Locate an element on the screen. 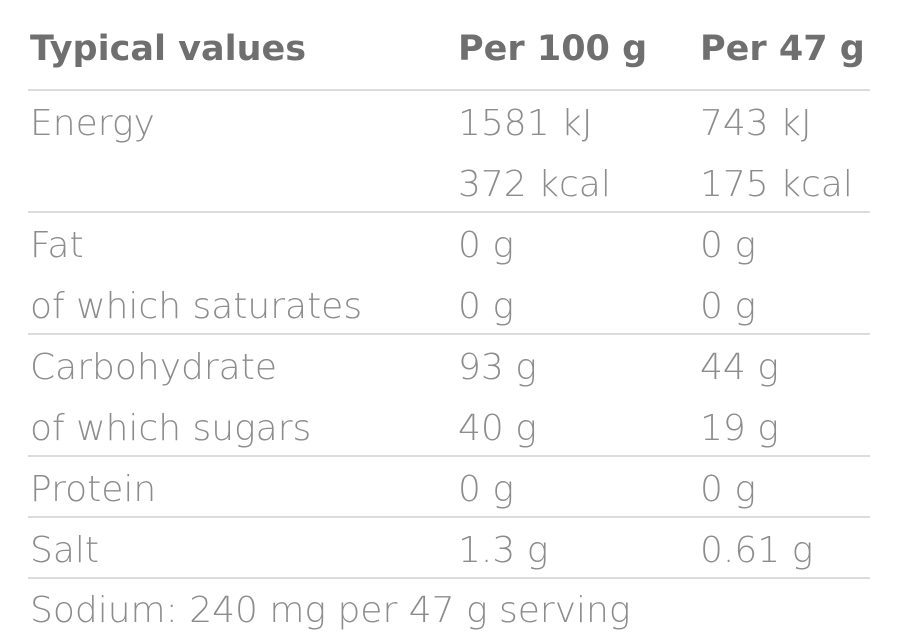 This screenshot has height=640, width=900. row-label: of which sugars is located at coordinates (170, 428).